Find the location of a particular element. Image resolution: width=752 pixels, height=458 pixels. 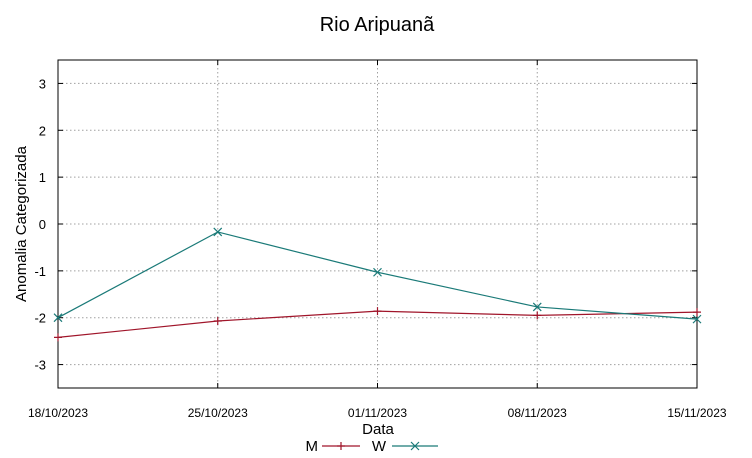

x-axis-label: Data is located at coordinates (378, 429).